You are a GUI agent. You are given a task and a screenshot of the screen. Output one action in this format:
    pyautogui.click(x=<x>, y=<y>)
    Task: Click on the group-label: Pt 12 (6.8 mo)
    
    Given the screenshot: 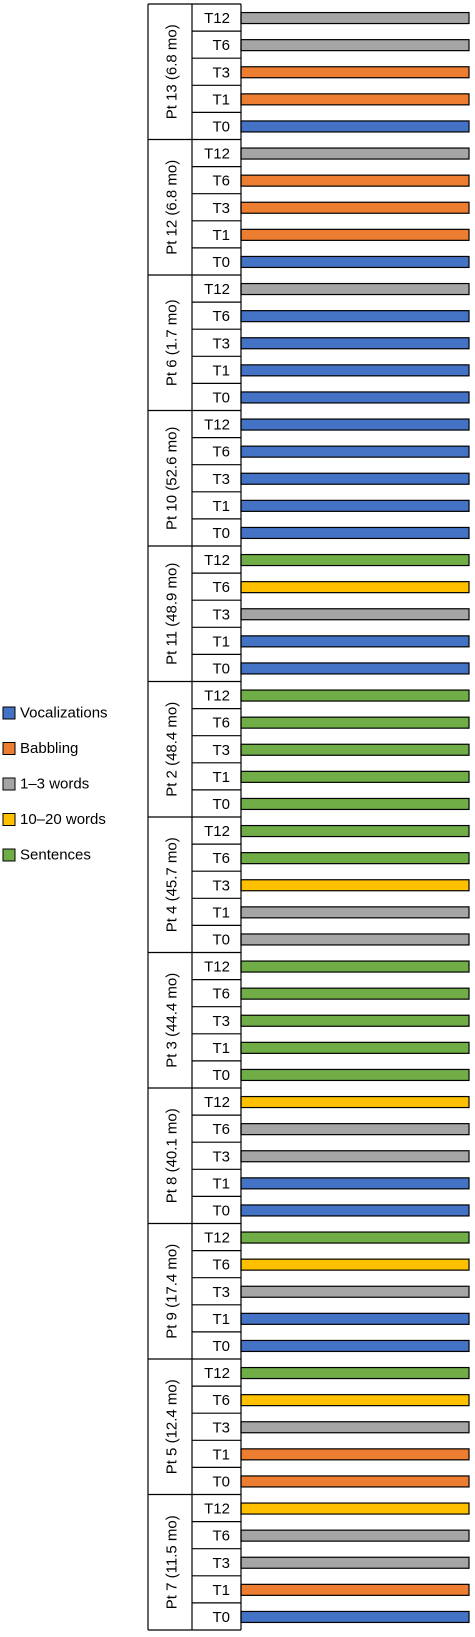 What is the action you would take?
    pyautogui.click(x=172, y=207)
    